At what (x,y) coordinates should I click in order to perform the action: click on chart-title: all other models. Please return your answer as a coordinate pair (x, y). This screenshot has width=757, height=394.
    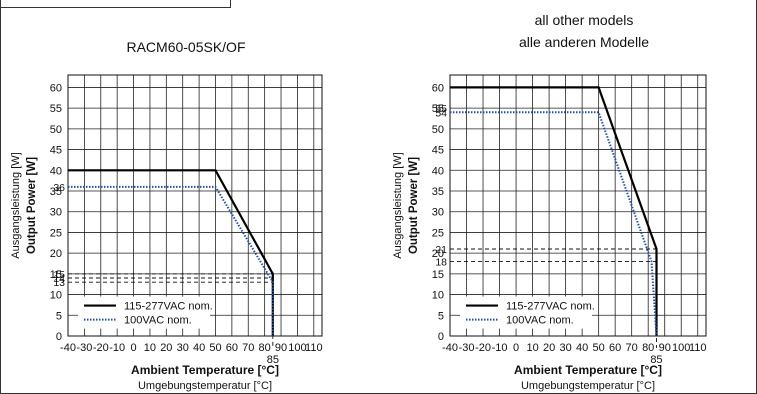
    Looking at the image, I should click on (584, 20).